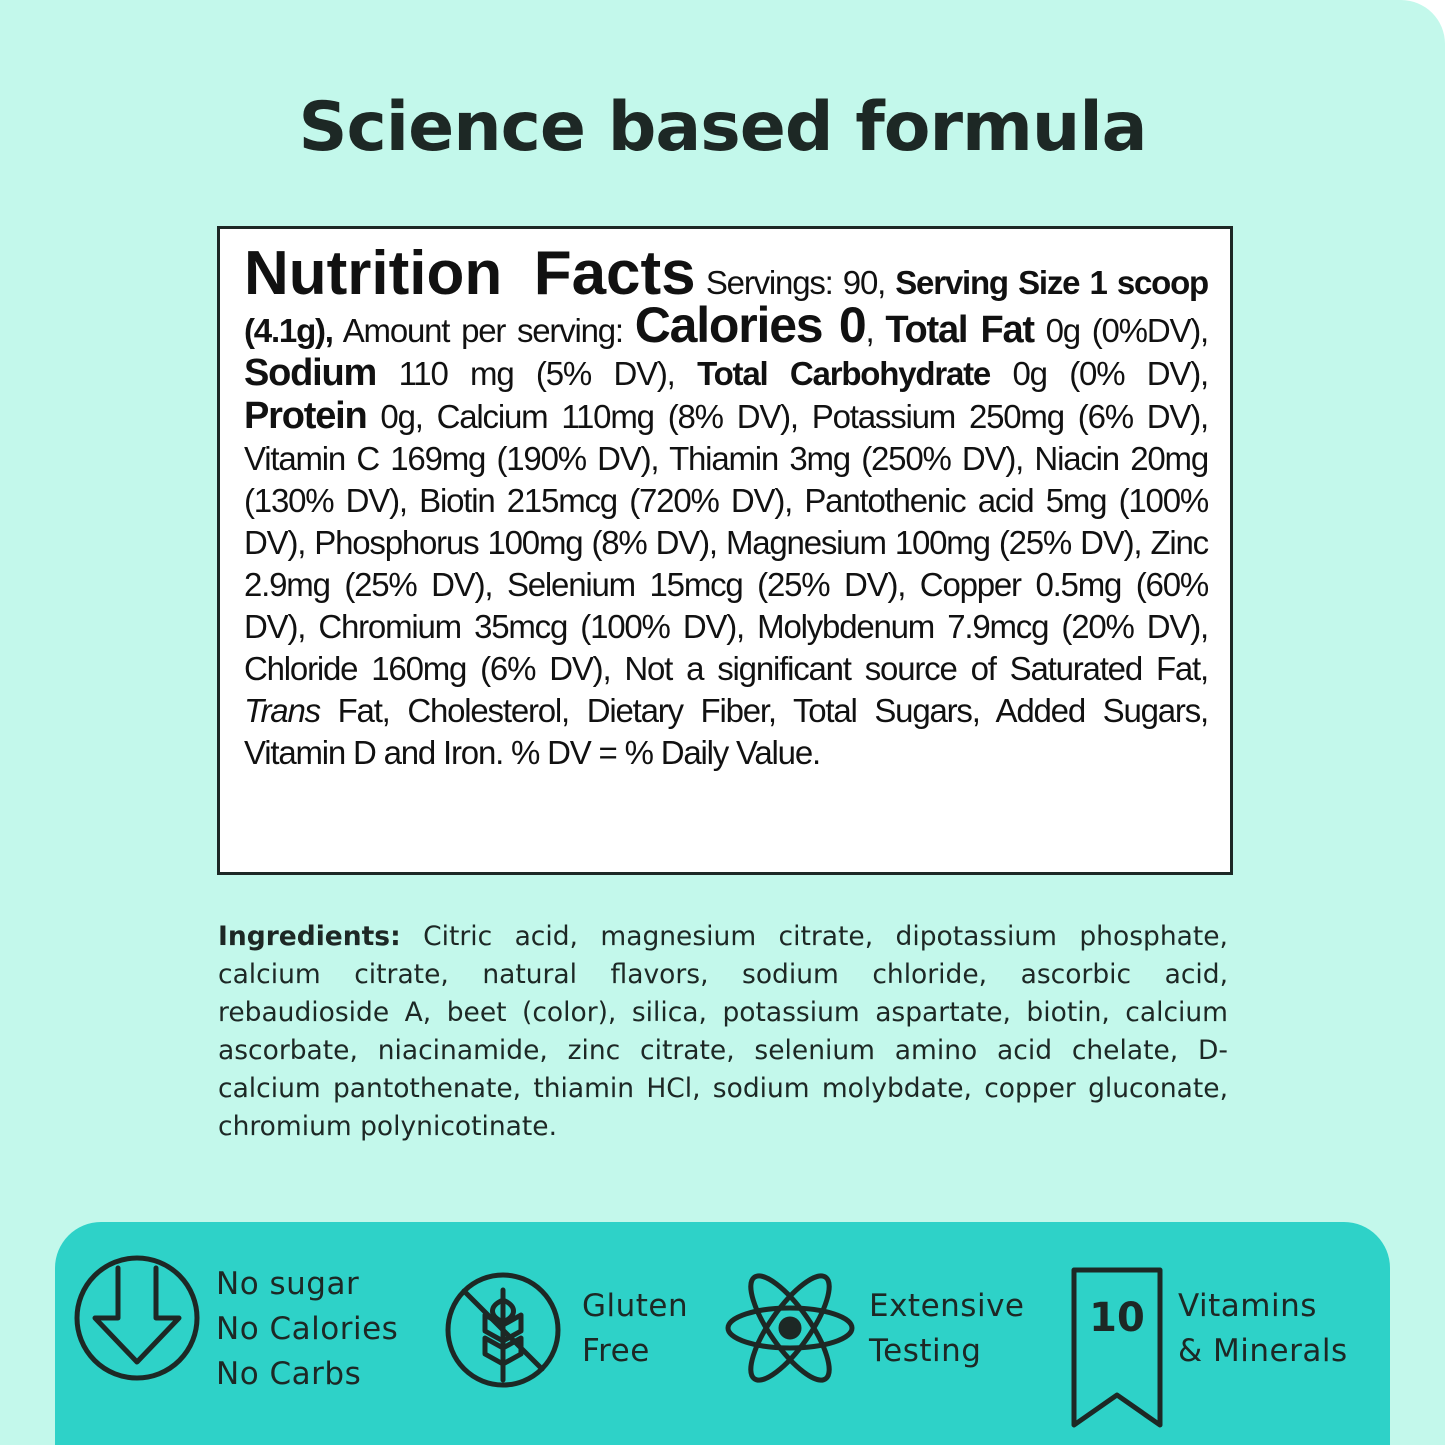 This screenshot has width=1445, height=1445. I want to click on nutrition-segment: 110 mg (5% DV),, so click(537, 373).